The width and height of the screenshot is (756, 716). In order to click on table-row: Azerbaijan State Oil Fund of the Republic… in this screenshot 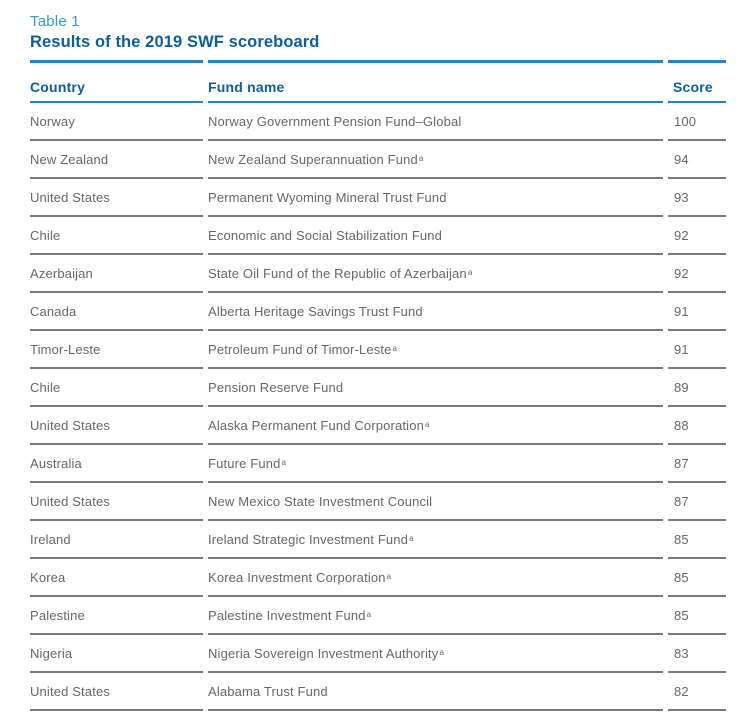, I will do `click(378, 274)`.